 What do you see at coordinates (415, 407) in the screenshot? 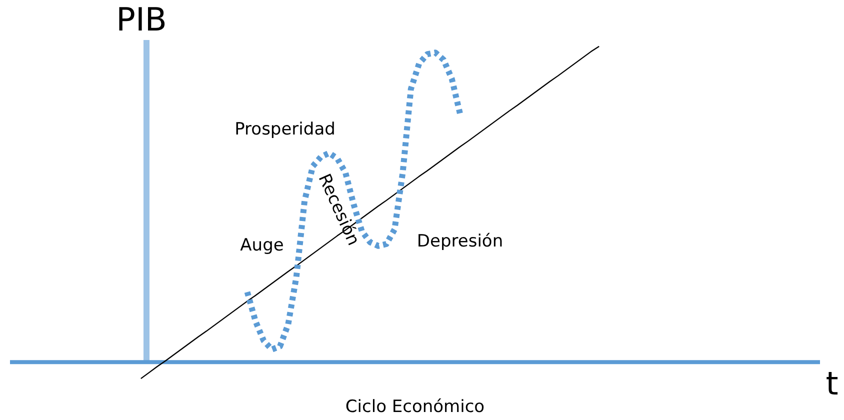
I see `text: Ciclo Económico` at bounding box center [415, 407].